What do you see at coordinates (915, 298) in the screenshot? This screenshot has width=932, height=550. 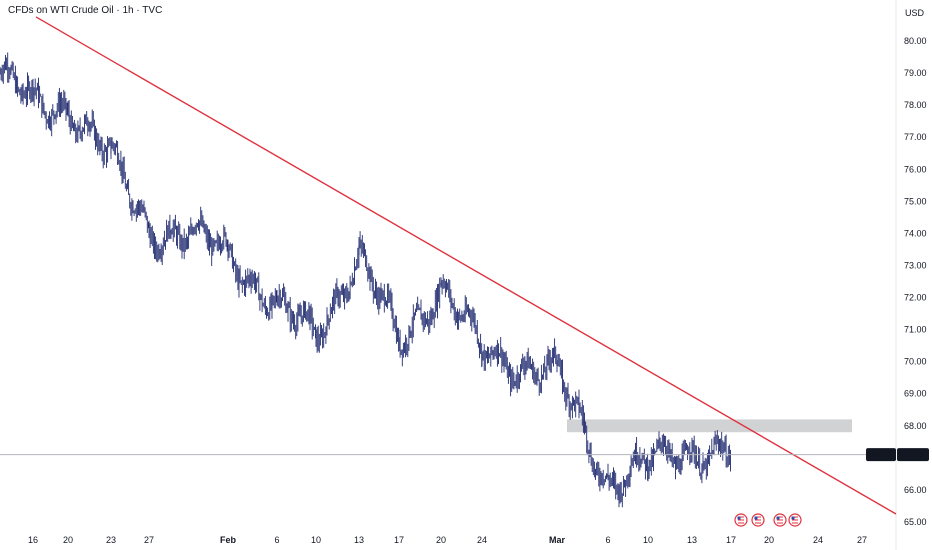 I see `y-tick-label: 72.00` at bounding box center [915, 298].